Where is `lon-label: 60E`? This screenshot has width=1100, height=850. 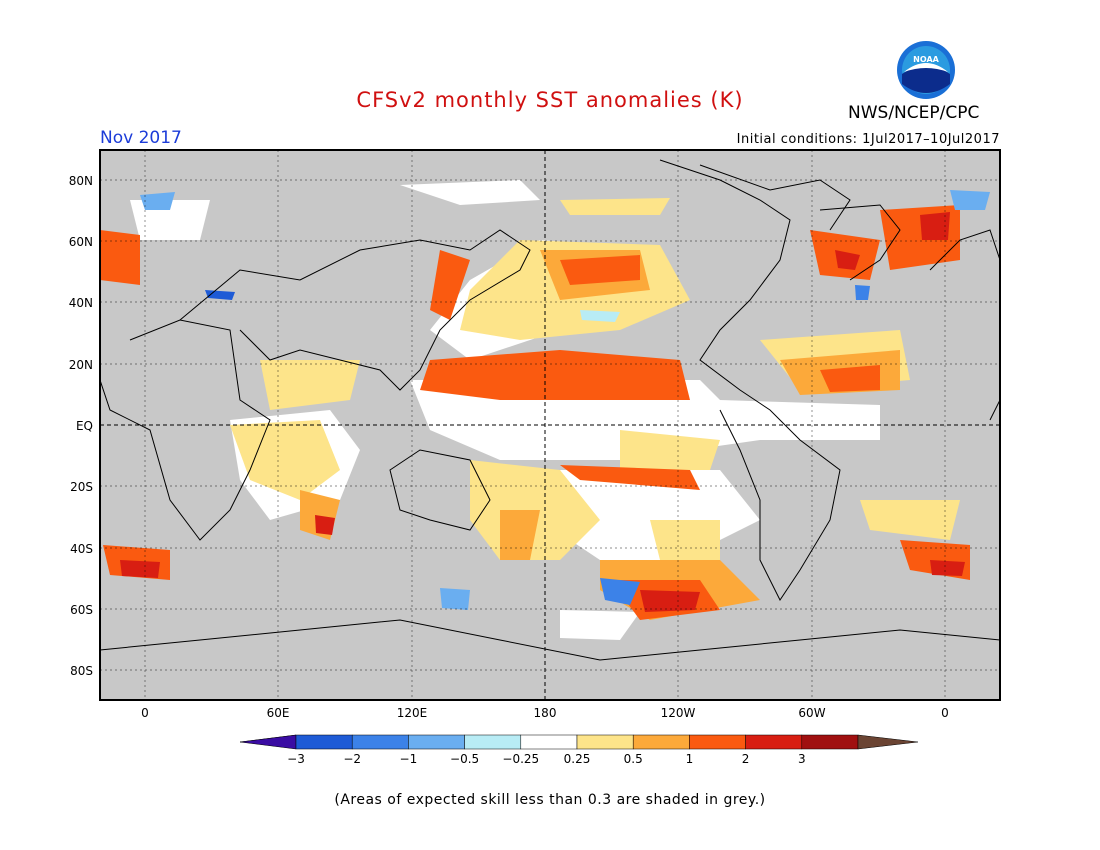
lon-label: 60E is located at coordinates (278, 713).